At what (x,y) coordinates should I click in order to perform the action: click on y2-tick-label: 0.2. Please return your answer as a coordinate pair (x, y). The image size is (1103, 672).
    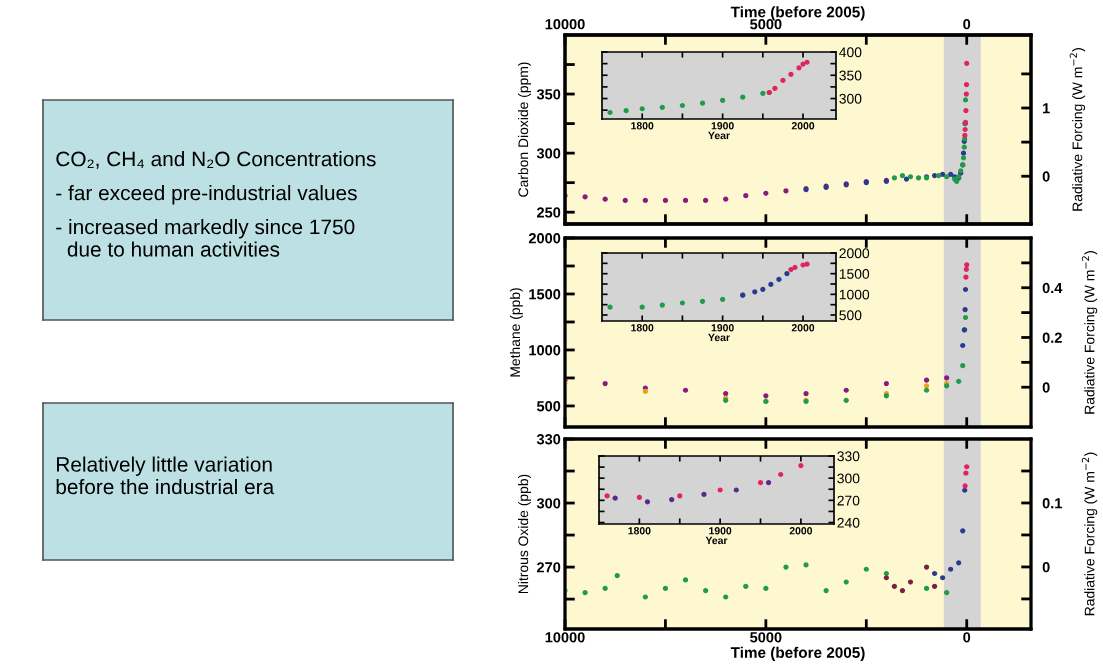
    Looking at the image, I should click on (1052, 337).